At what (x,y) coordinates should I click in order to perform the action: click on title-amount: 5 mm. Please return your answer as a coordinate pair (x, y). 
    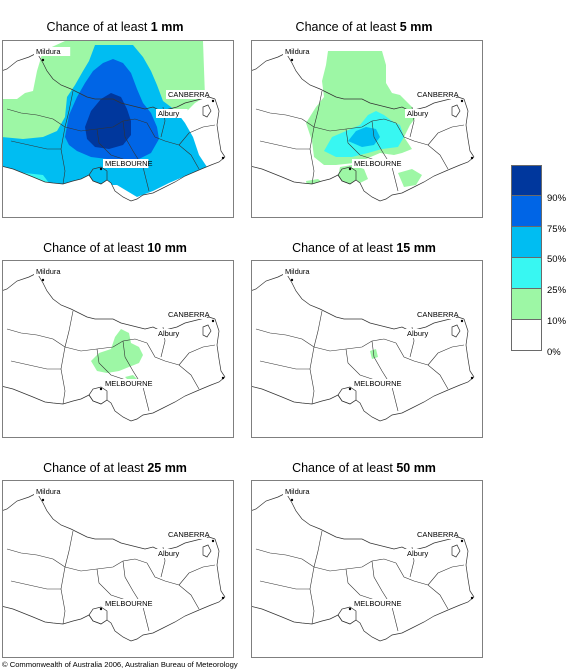
    Looking at the image, I should click on (416, 27).